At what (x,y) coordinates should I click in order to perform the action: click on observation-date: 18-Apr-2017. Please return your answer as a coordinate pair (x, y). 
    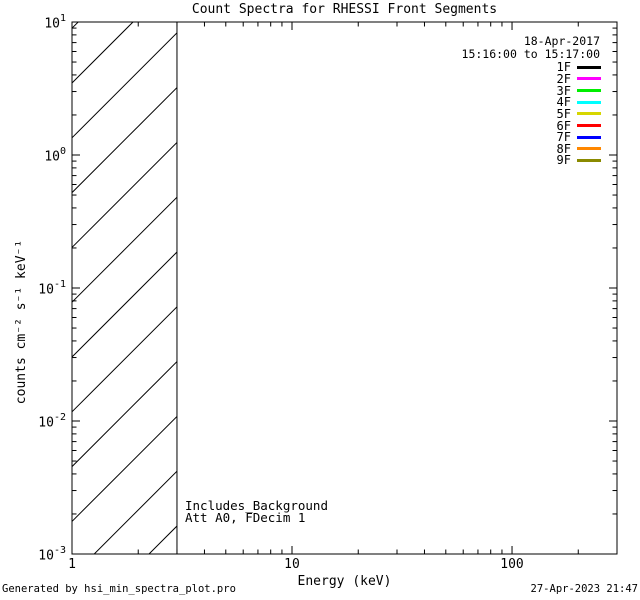
    Looking at the image, I should click on (561, 41).